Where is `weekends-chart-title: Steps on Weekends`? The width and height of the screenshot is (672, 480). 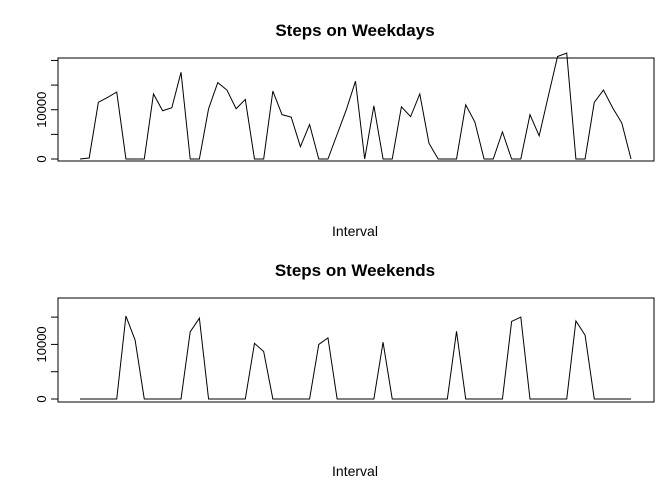 weekends-chart-title: Steps on Weekends is located at coordinates (355, 270).